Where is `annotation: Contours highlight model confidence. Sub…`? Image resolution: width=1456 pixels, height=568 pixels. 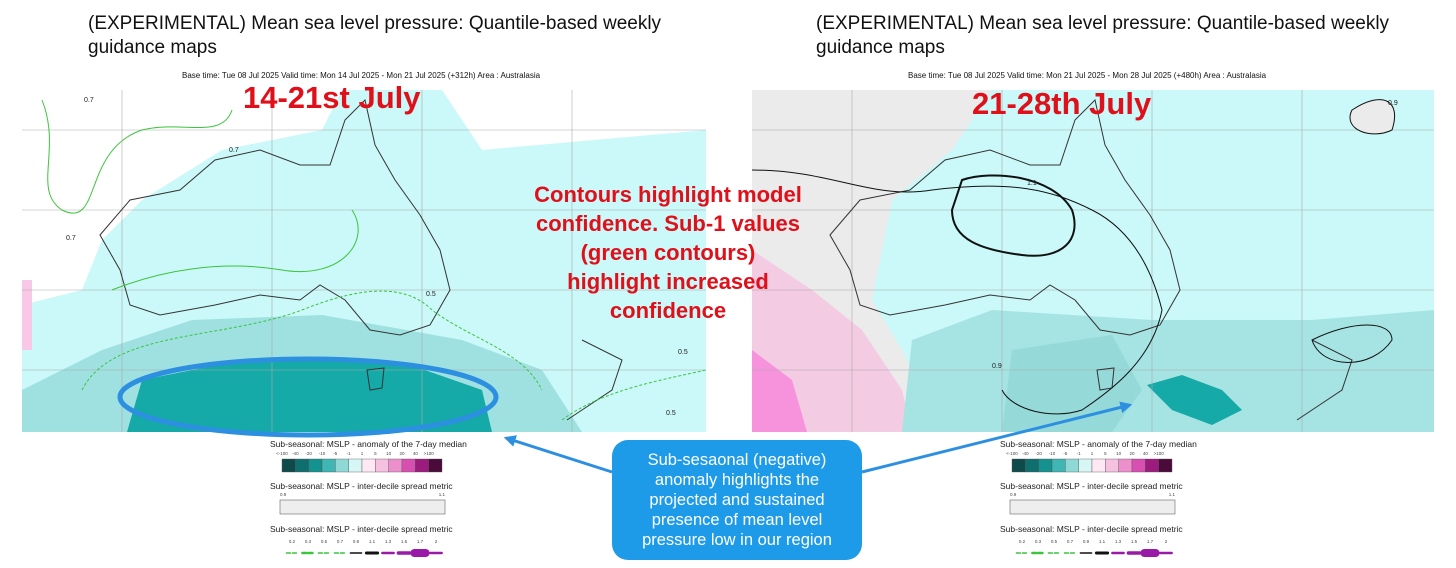 annotation: Contours highlight model confidence. Sub… is located at coordinates (668, 252).